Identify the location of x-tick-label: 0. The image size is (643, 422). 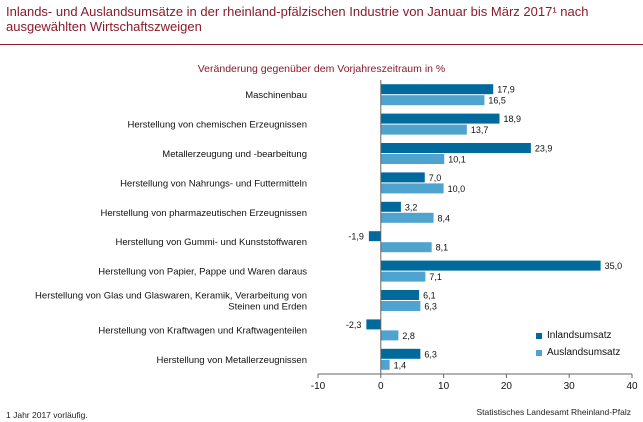
(381, 386).